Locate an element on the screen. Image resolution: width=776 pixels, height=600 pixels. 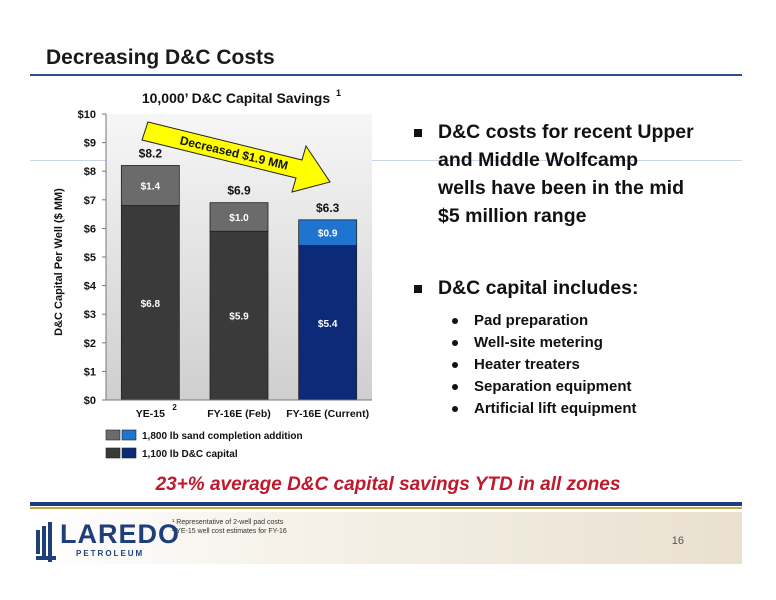
y-tick-label: $0 is located at coordinates (90, 401).